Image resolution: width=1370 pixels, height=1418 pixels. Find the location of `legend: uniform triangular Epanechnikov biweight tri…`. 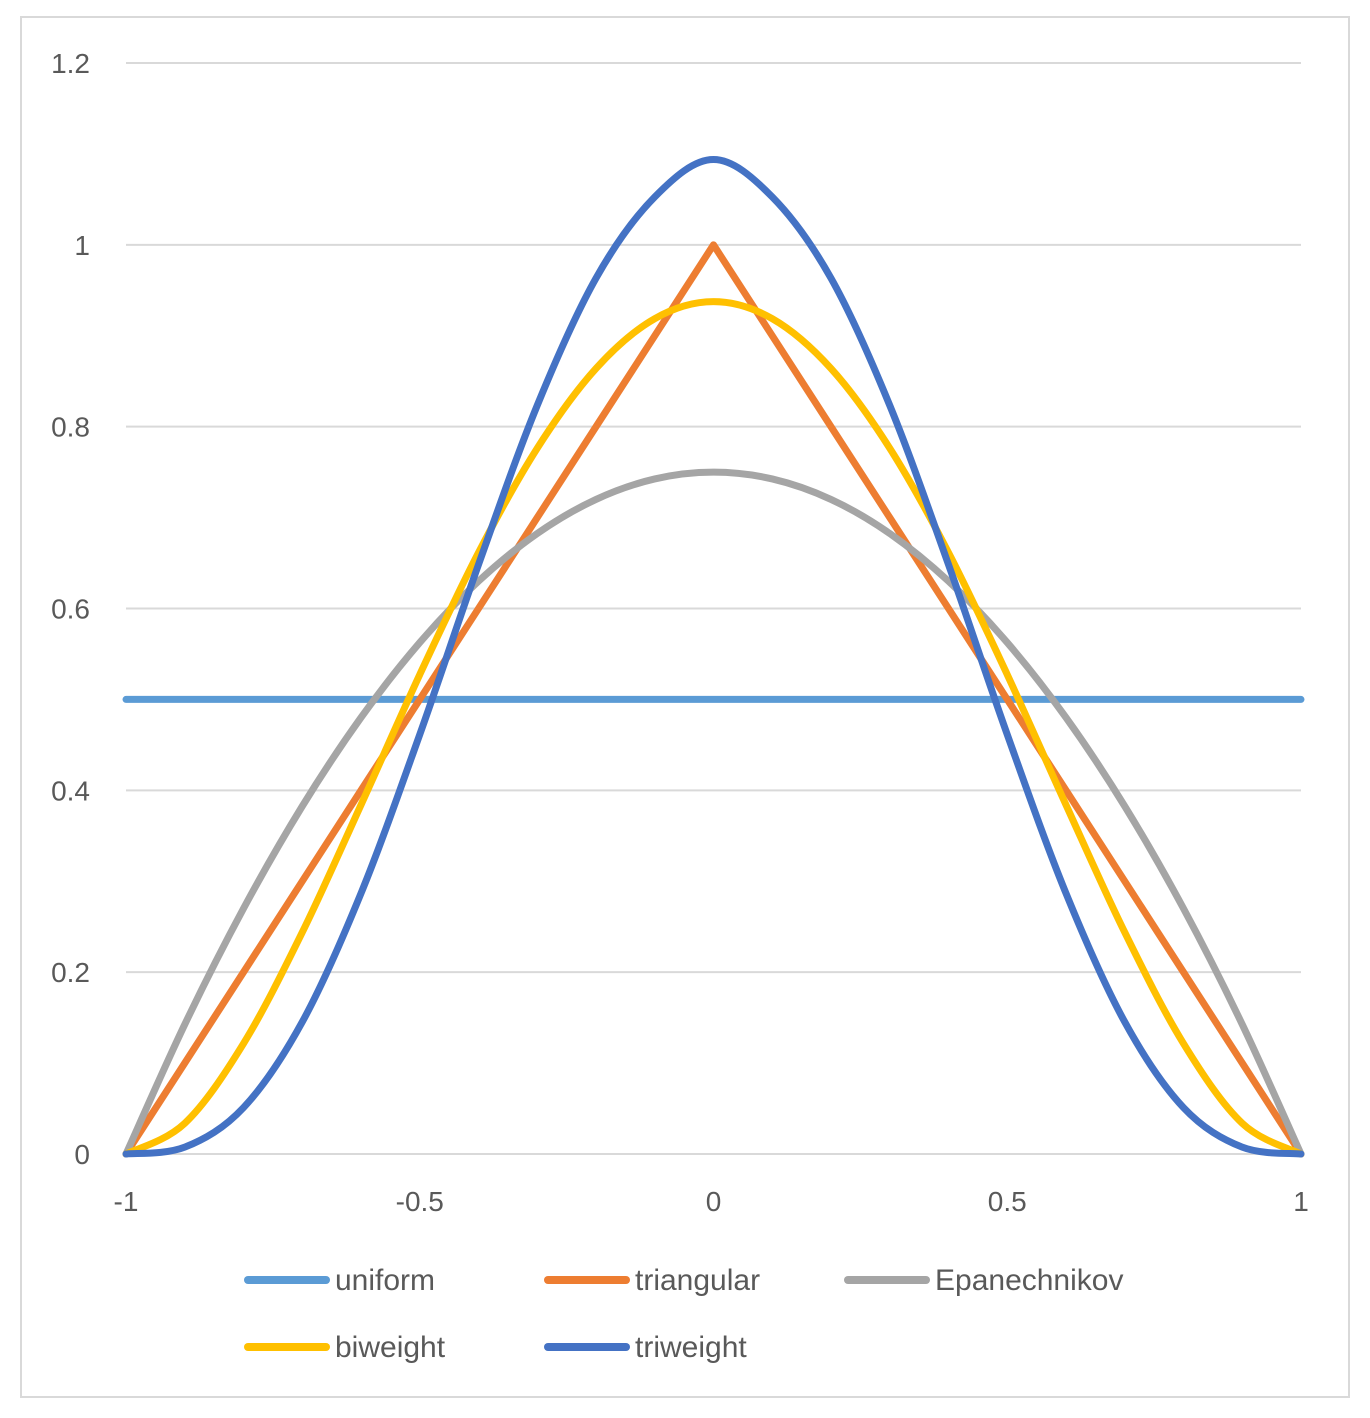

legend: uniform triangular Epanechnikov biweight tri… is located at coordinates (683, 1314).